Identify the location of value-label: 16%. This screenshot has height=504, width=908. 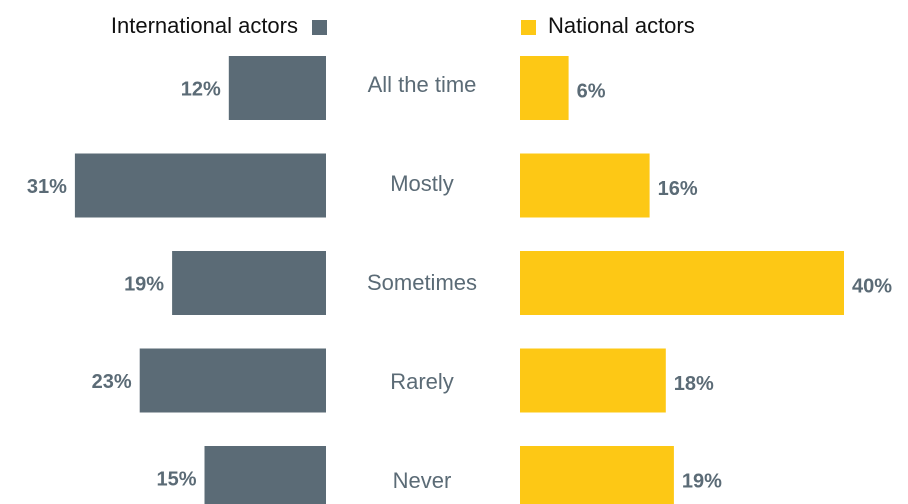
(678, 189).